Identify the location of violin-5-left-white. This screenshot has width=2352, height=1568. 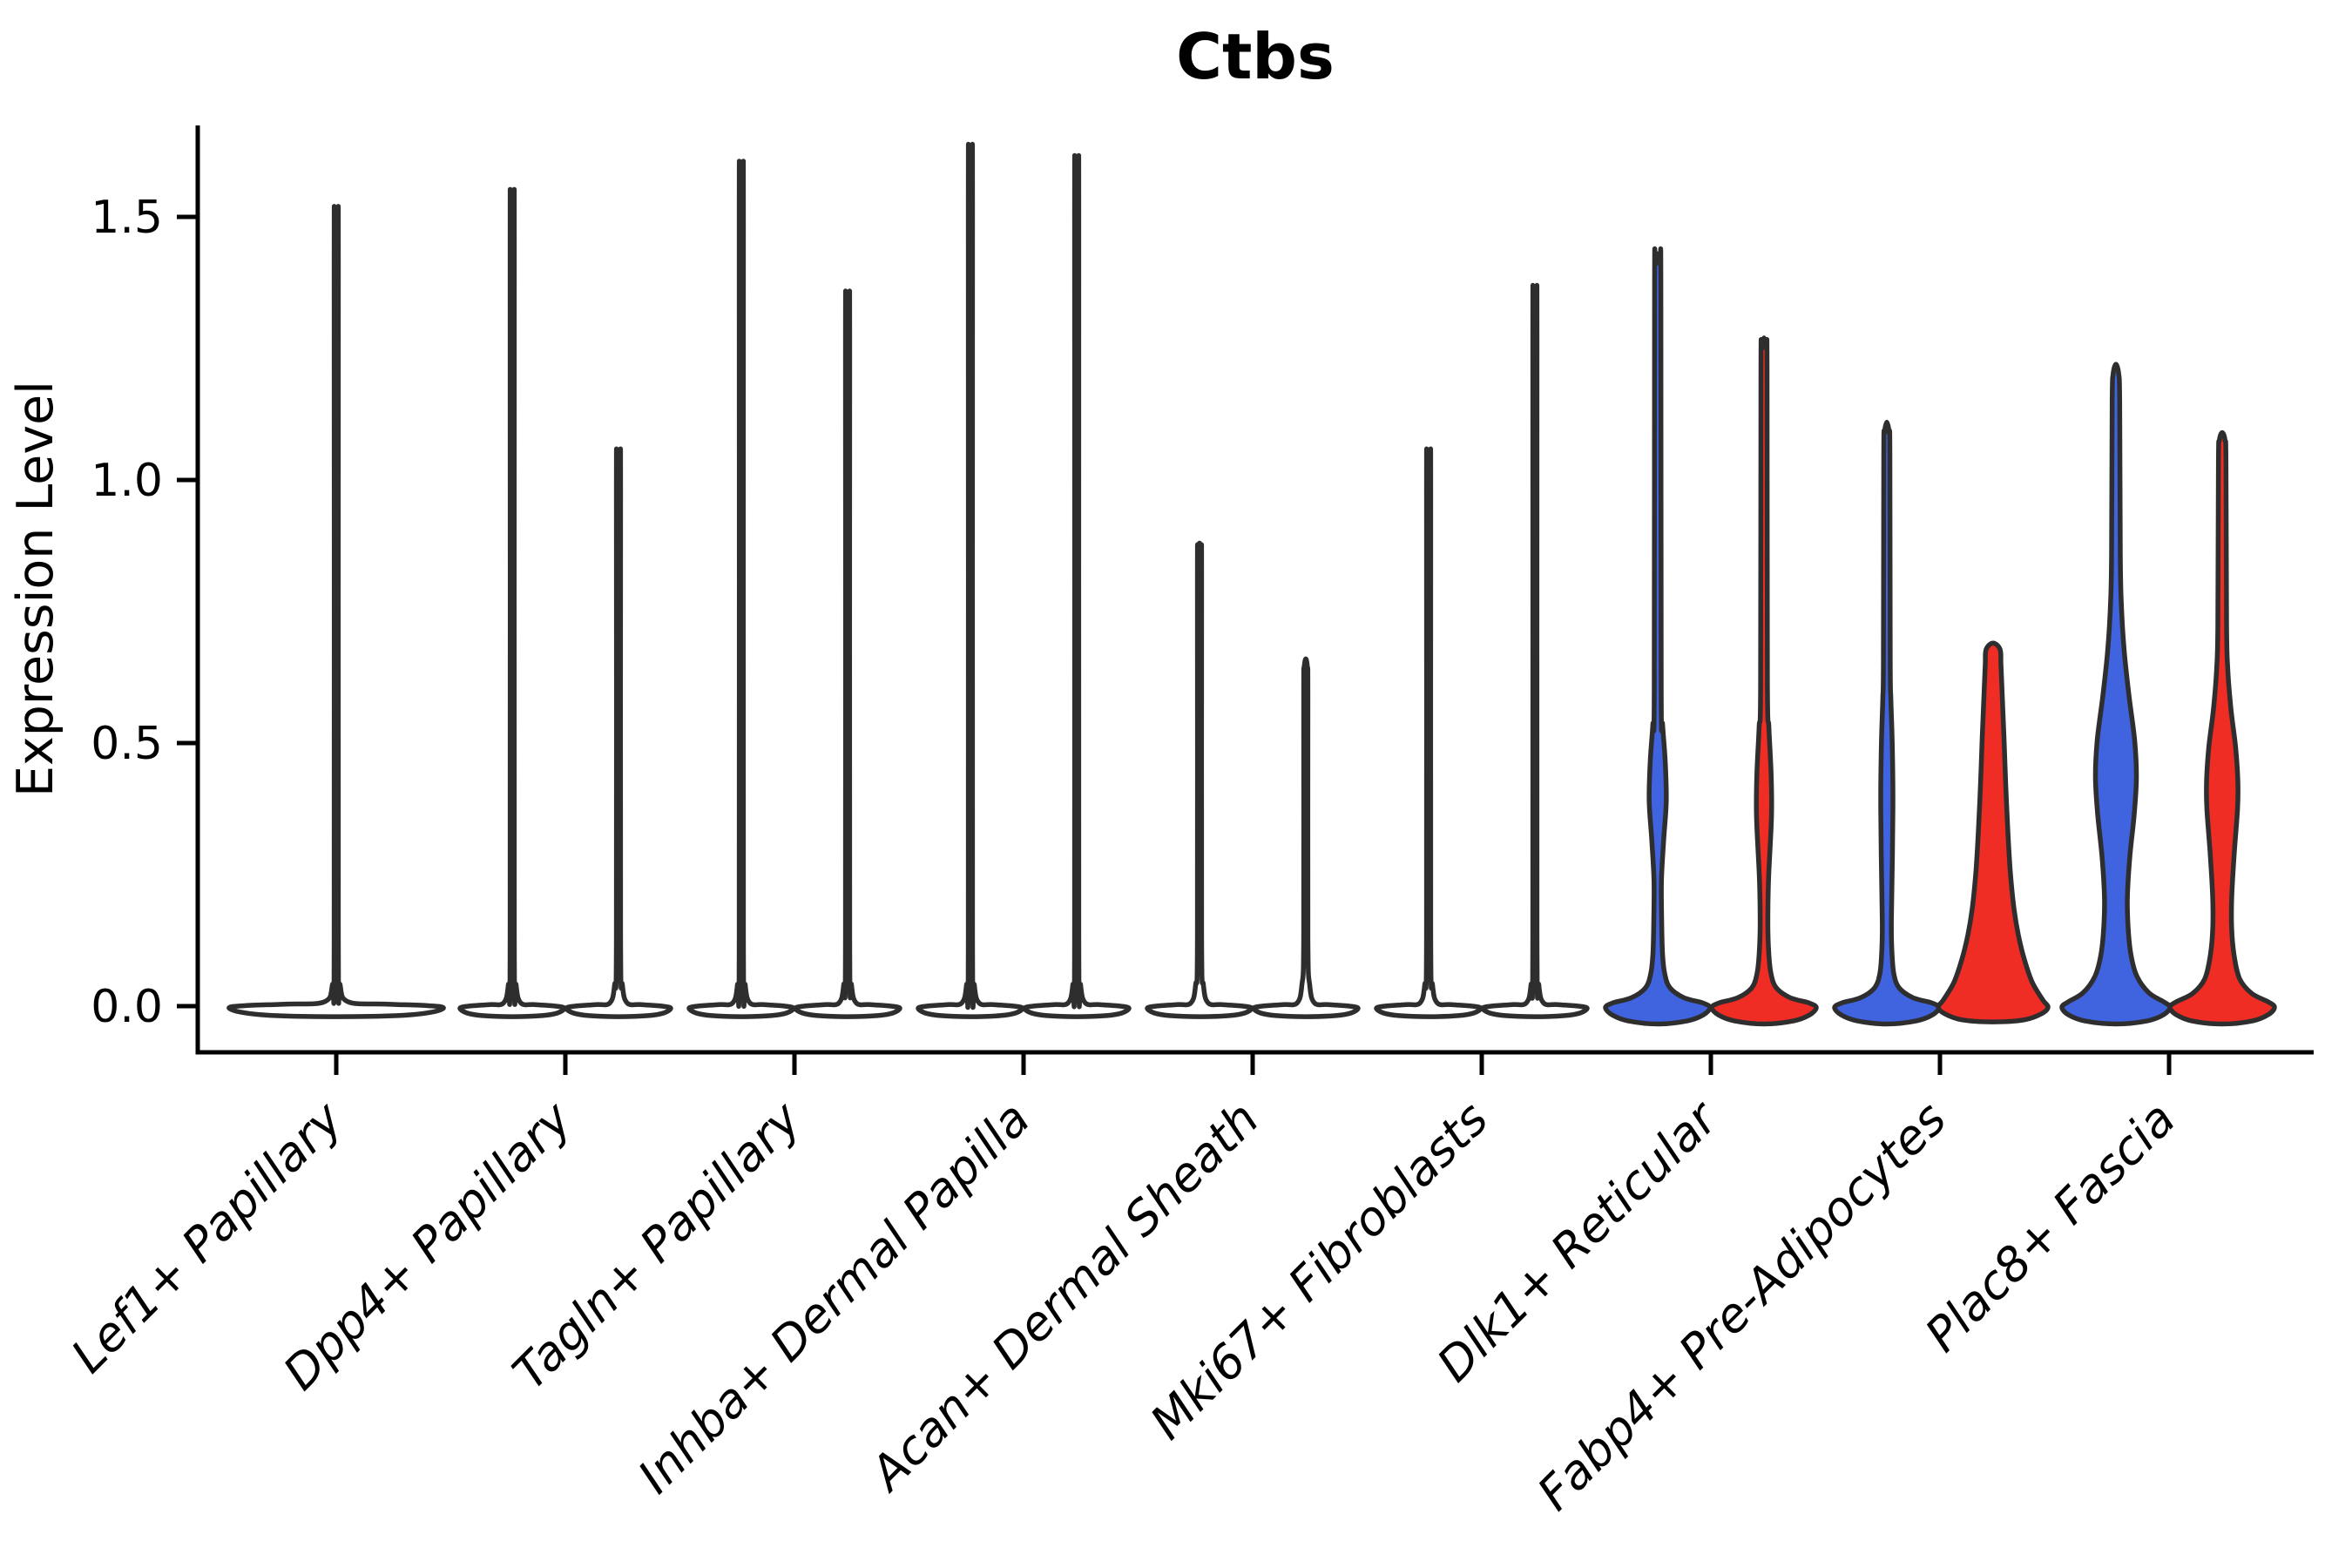
(1429, 732).